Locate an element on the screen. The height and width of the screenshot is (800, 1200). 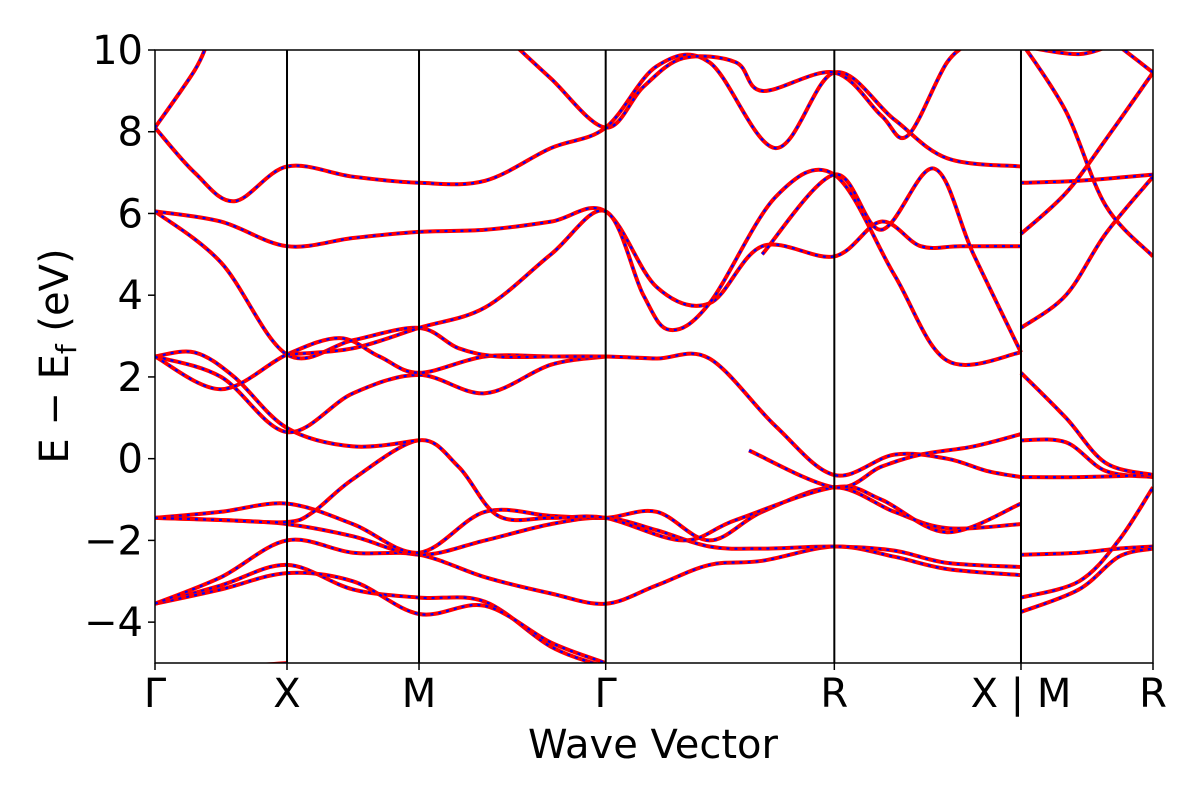
x-tick-label: M is located at coordinates (419, 694).